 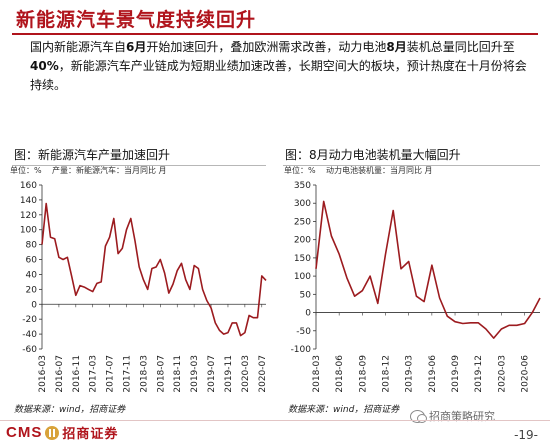 I want to click on brand-logo: CMS 招商证券, so click(x=62, y=432).